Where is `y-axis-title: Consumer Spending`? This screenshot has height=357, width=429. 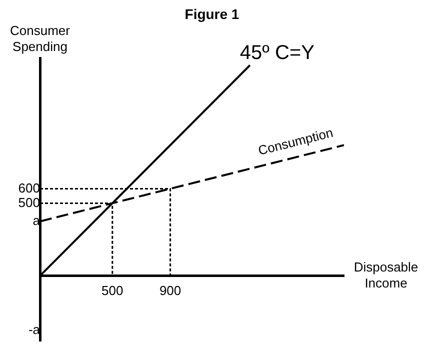 y-axis-title: Consumer Spending is located at coordinates (40, 38).